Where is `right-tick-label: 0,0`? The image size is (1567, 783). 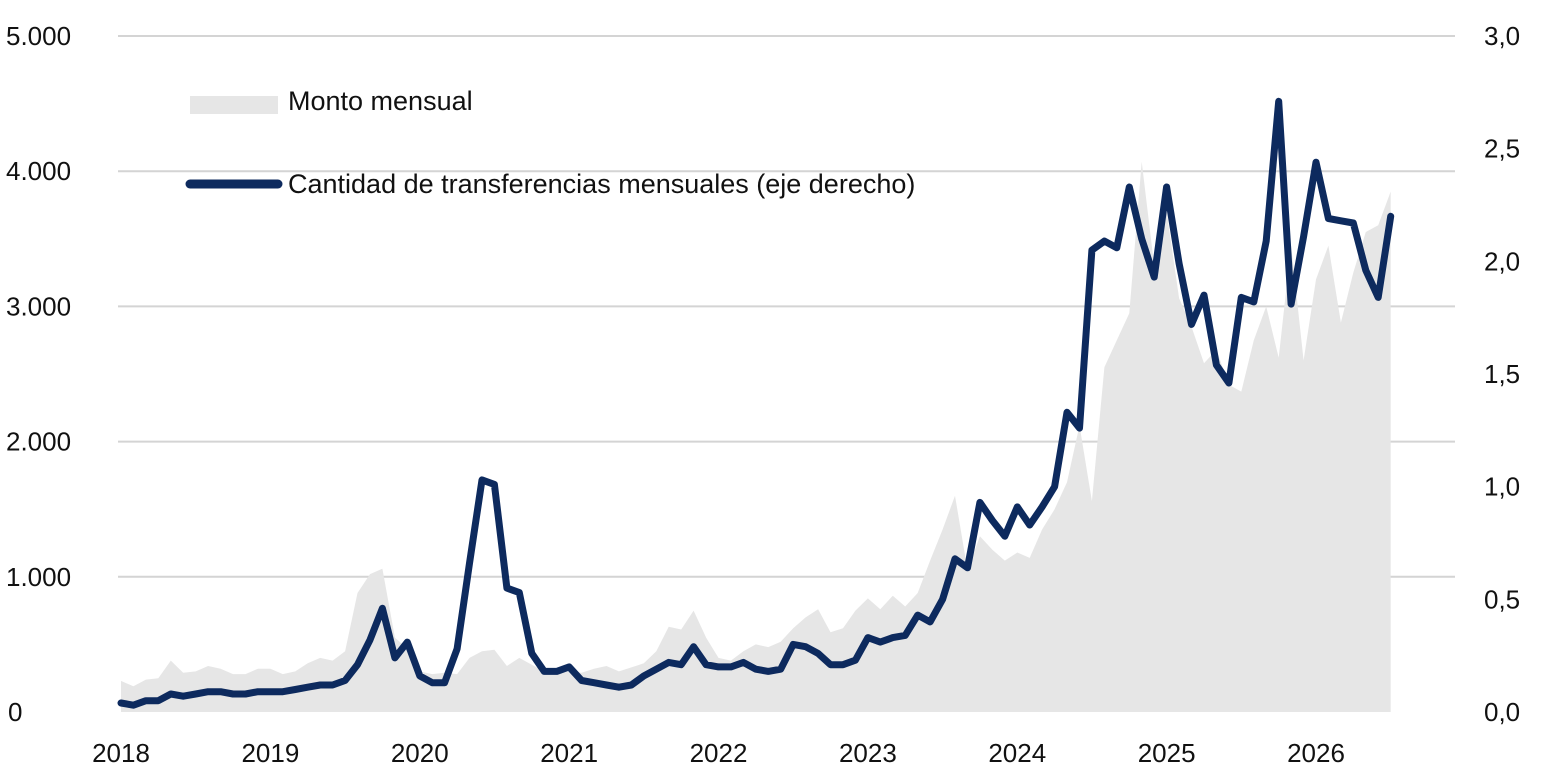 right-tick-label: 0,0 is located at coordinates (1502, 712).